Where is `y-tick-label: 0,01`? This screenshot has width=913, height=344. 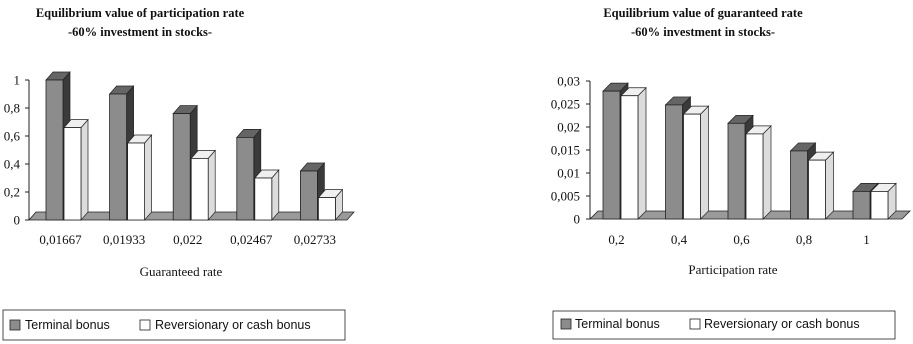
y-tick-label: 0,01 is located at coordinates (568, 173).